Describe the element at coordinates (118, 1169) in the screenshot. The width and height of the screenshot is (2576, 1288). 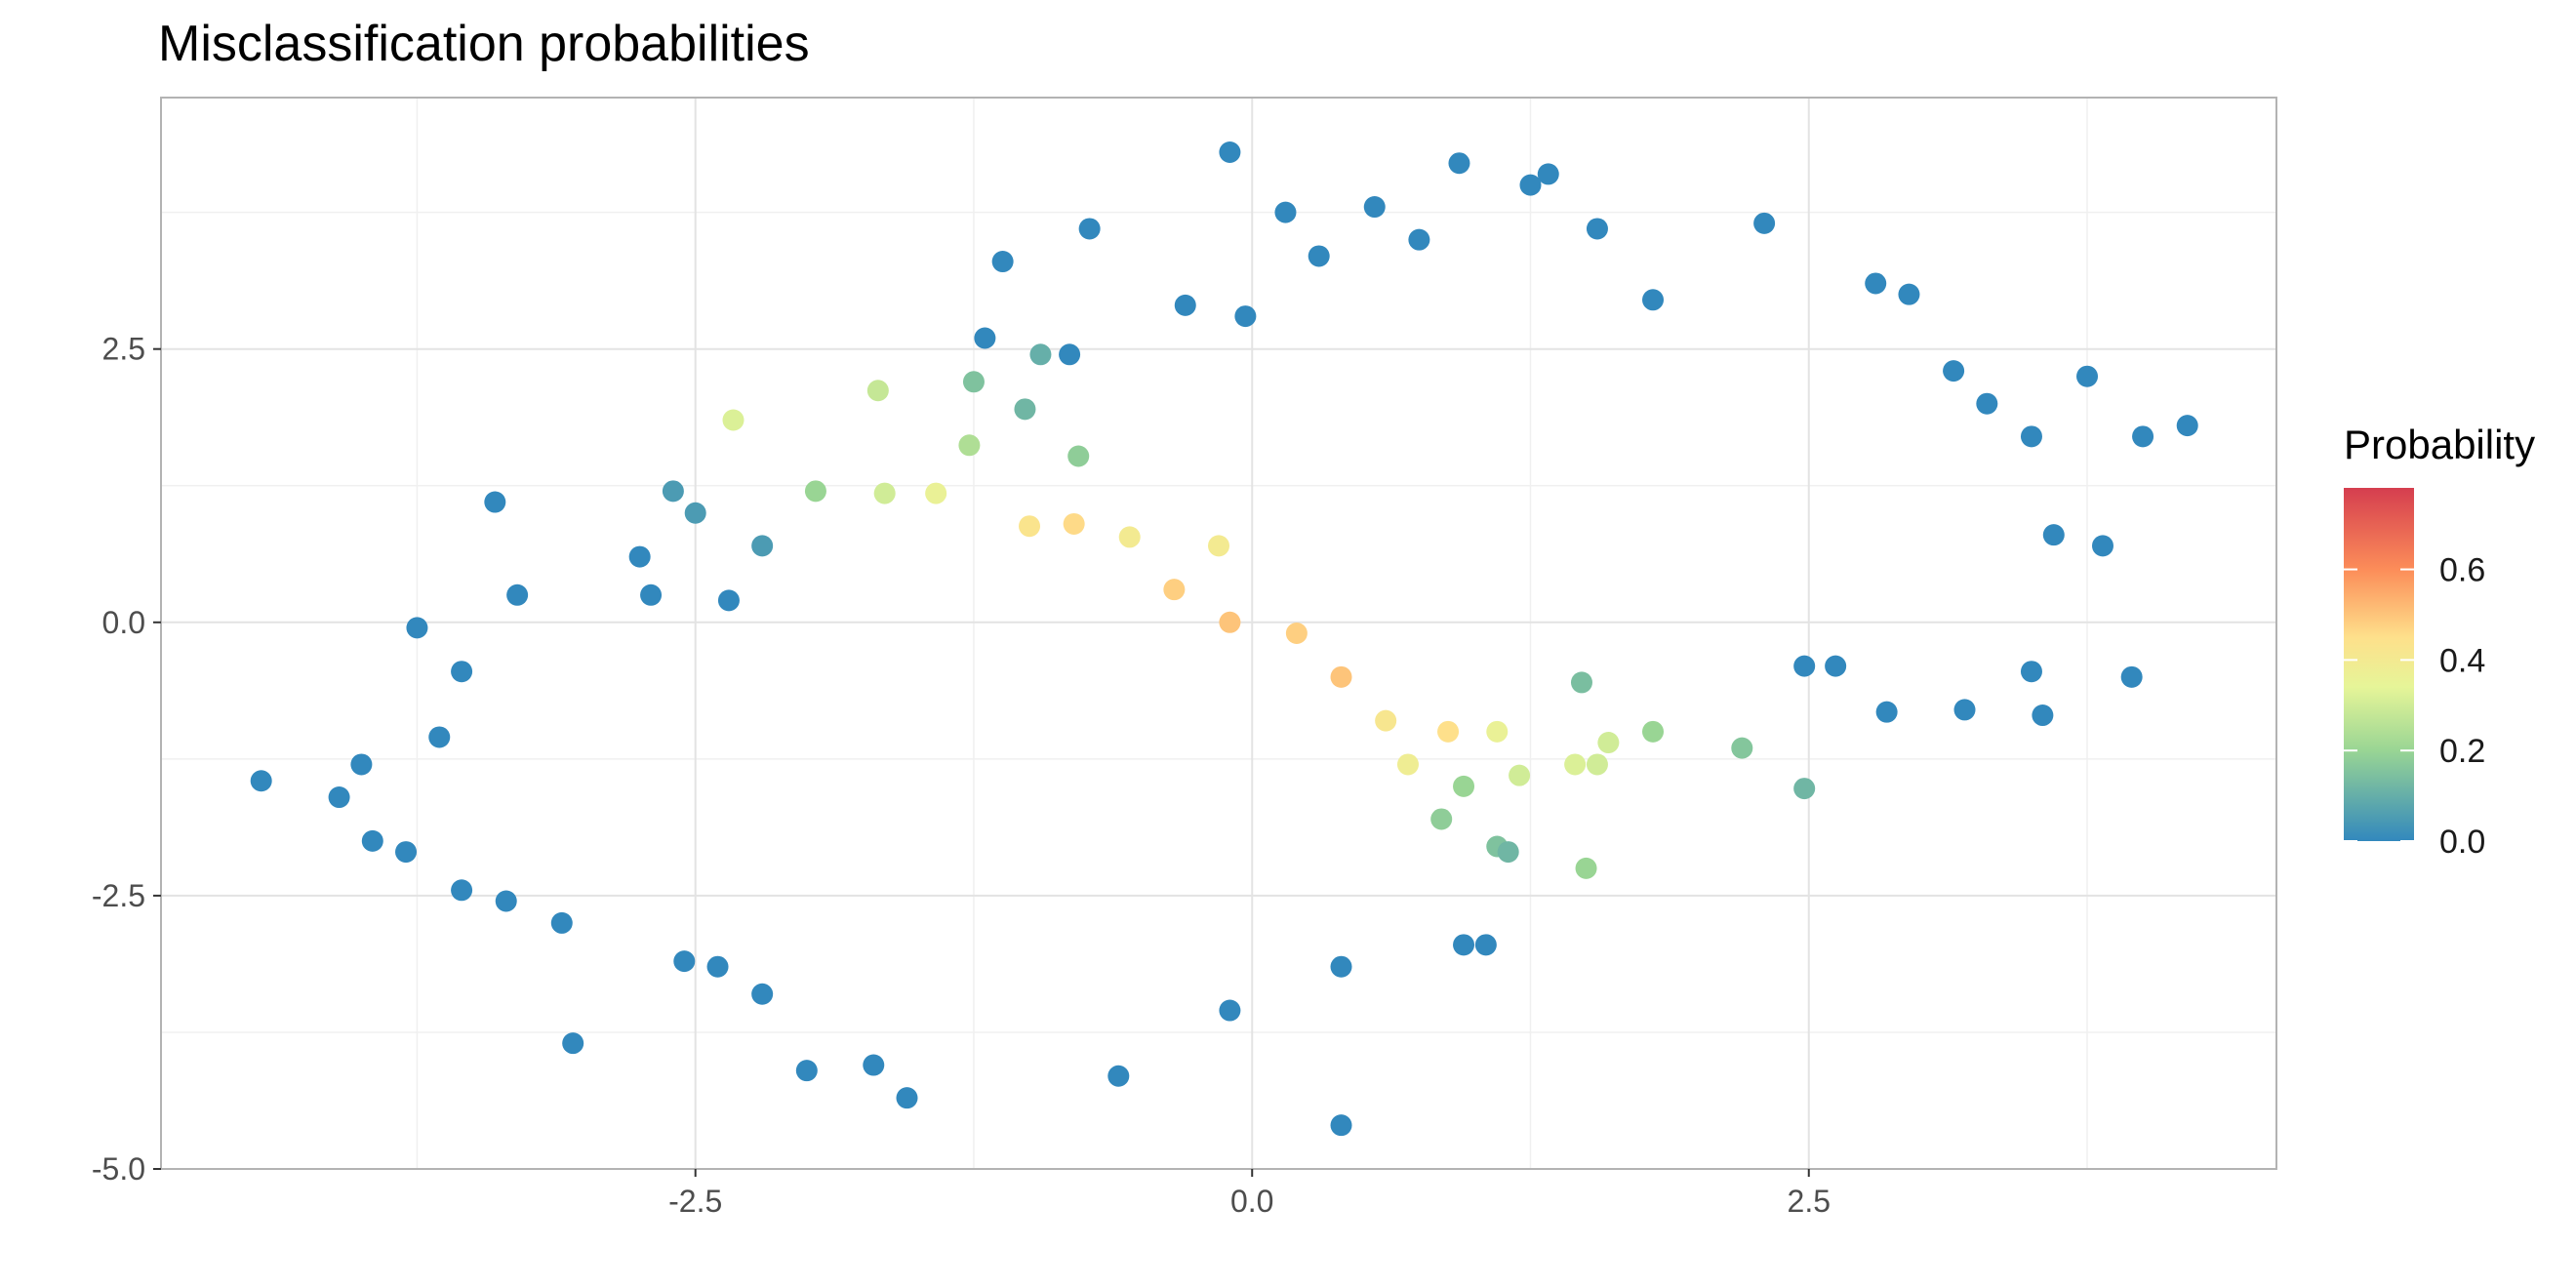
I see `y-tick-label: -5.0` at that location.